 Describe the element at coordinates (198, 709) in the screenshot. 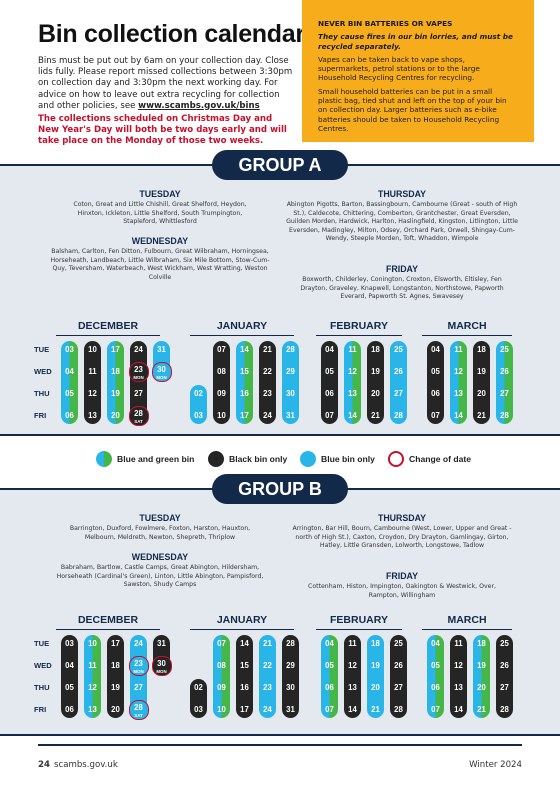

I see `group-b-date: 03` at that location.